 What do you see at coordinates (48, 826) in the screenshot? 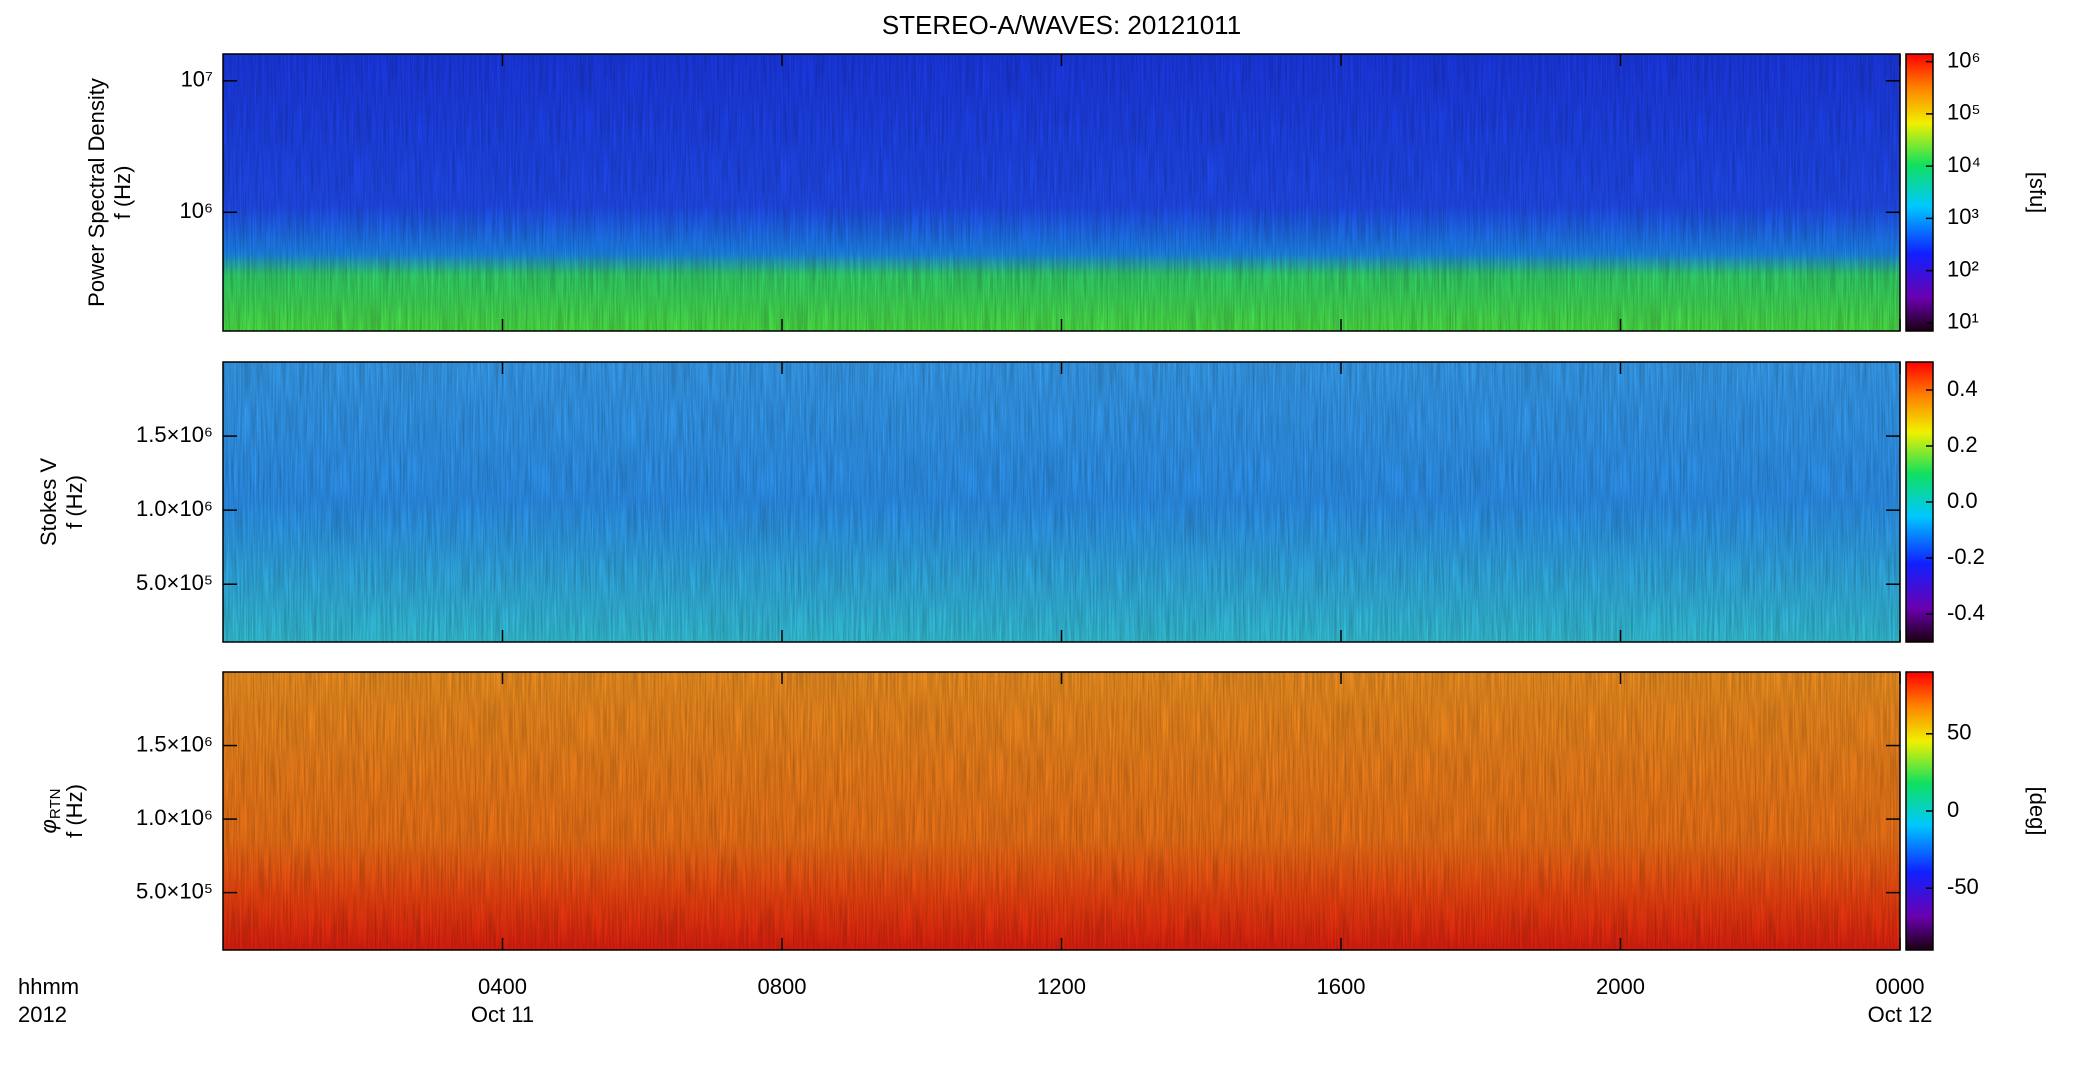
I see `y-axis-label-text: φ` at bounding box center [48, 826].